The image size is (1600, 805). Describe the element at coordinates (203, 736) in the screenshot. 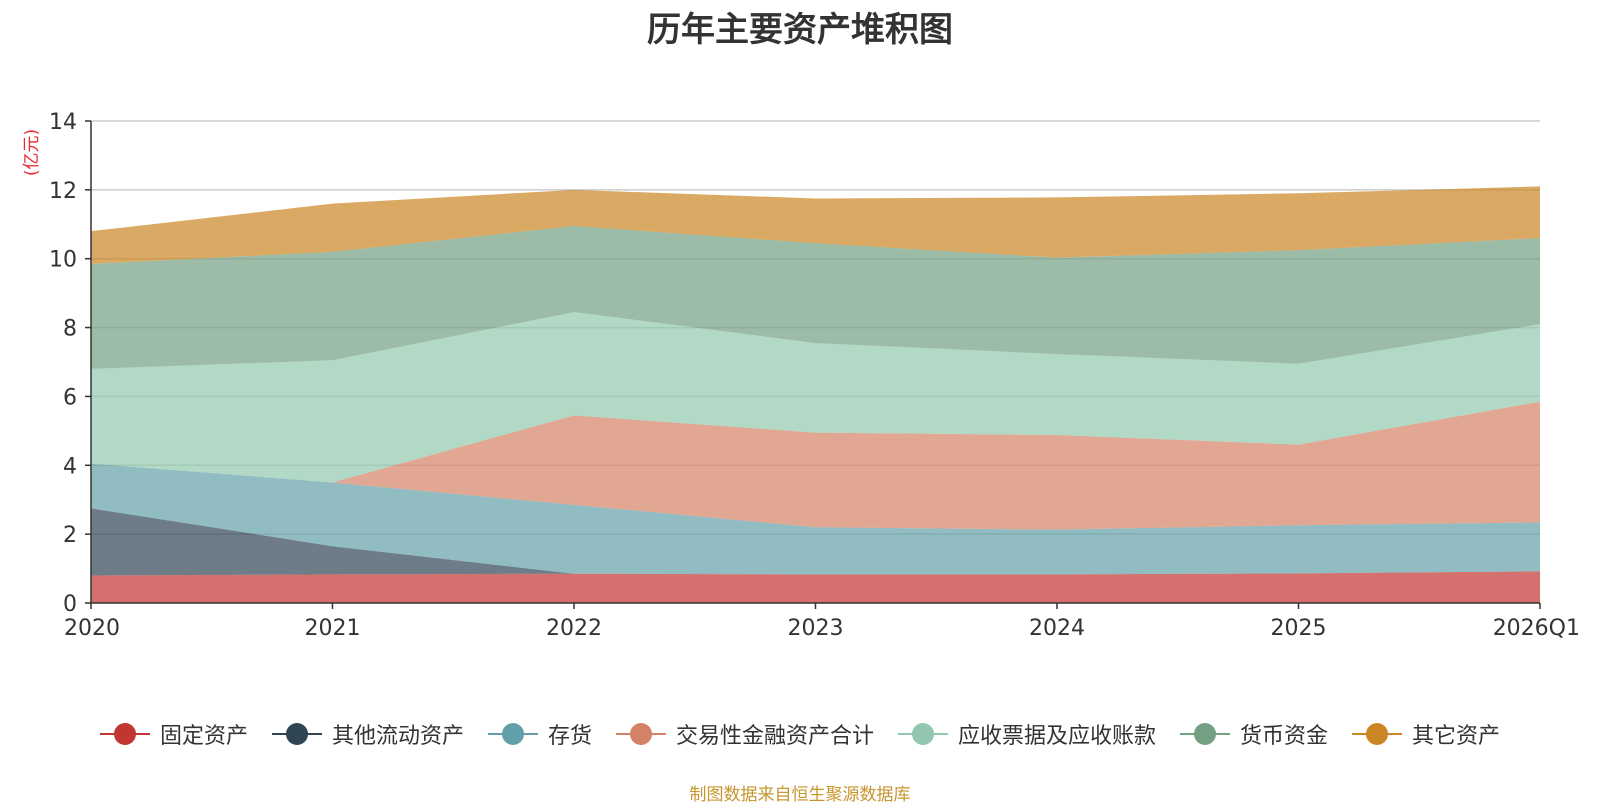

I see `legend-label: 固定资产` at that location.